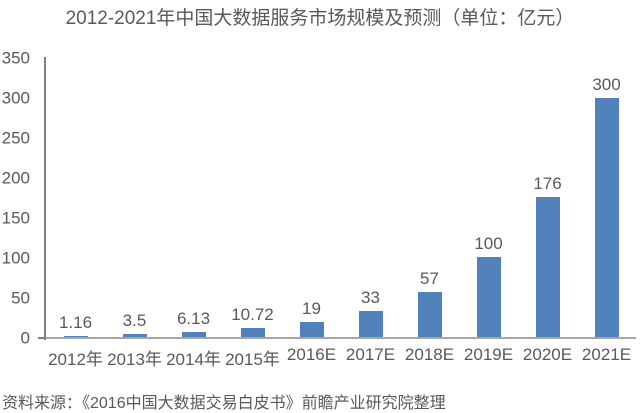  I want to click on y-tick-label: 100, so click(15, 258).